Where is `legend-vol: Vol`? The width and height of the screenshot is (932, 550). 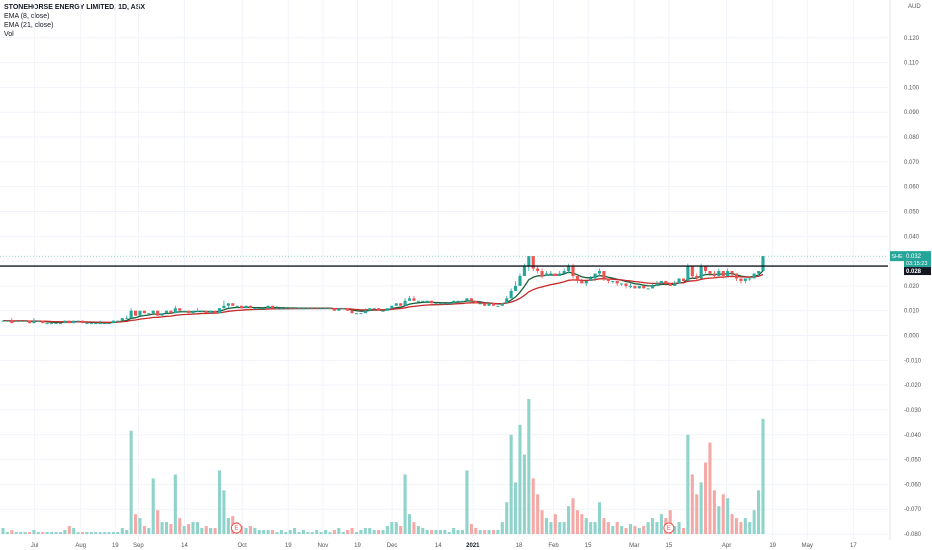
legend-vol: Vol is located at coordinates (9, 34).